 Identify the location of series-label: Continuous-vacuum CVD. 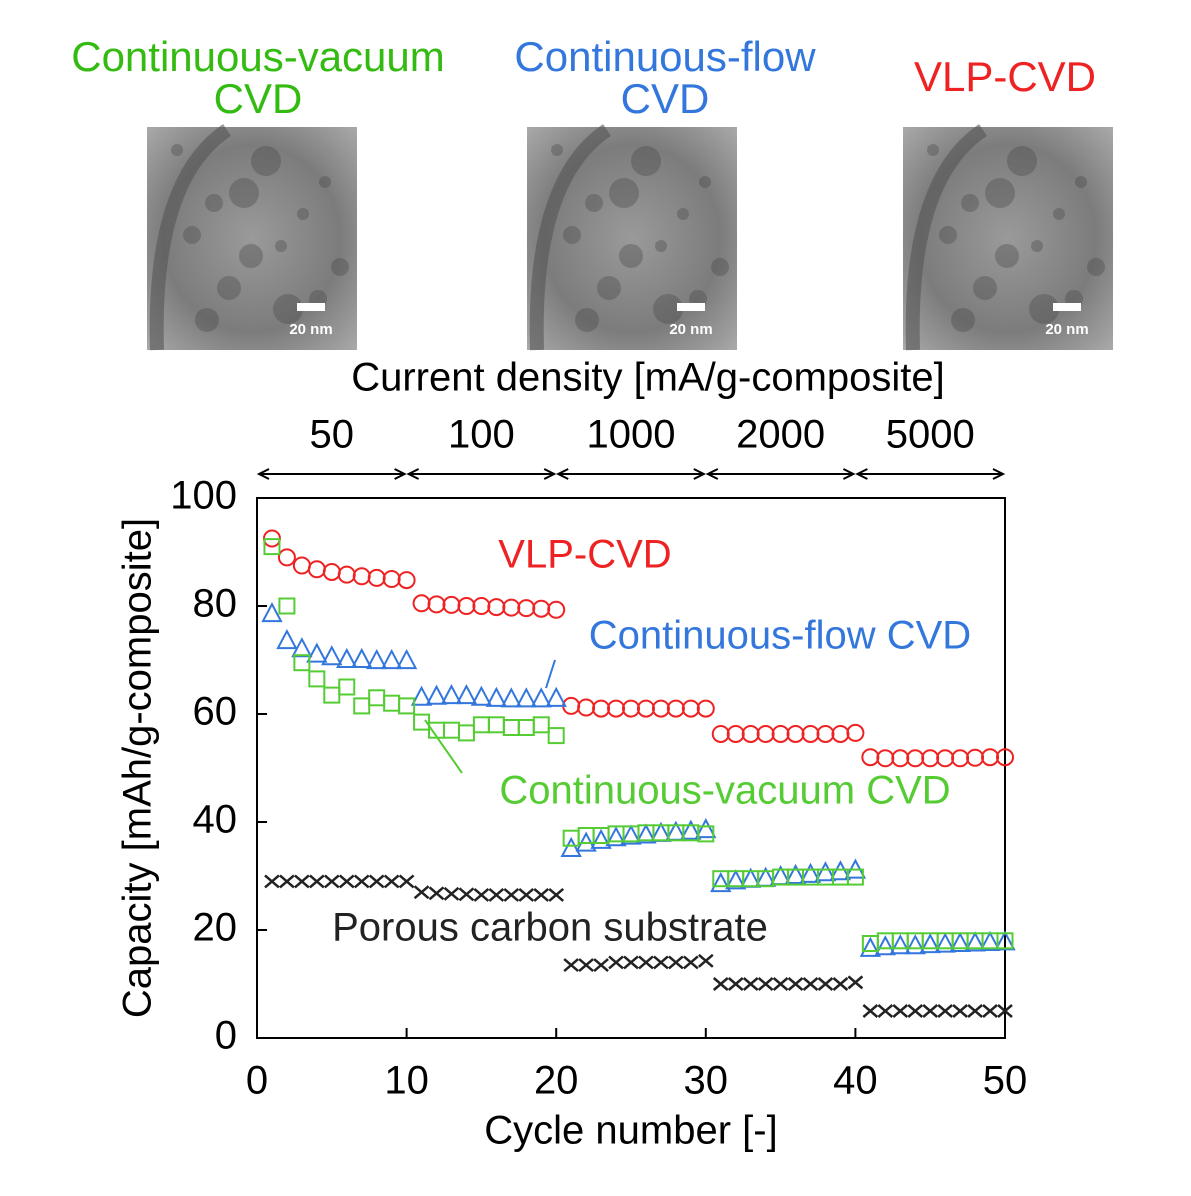
(724, 791).